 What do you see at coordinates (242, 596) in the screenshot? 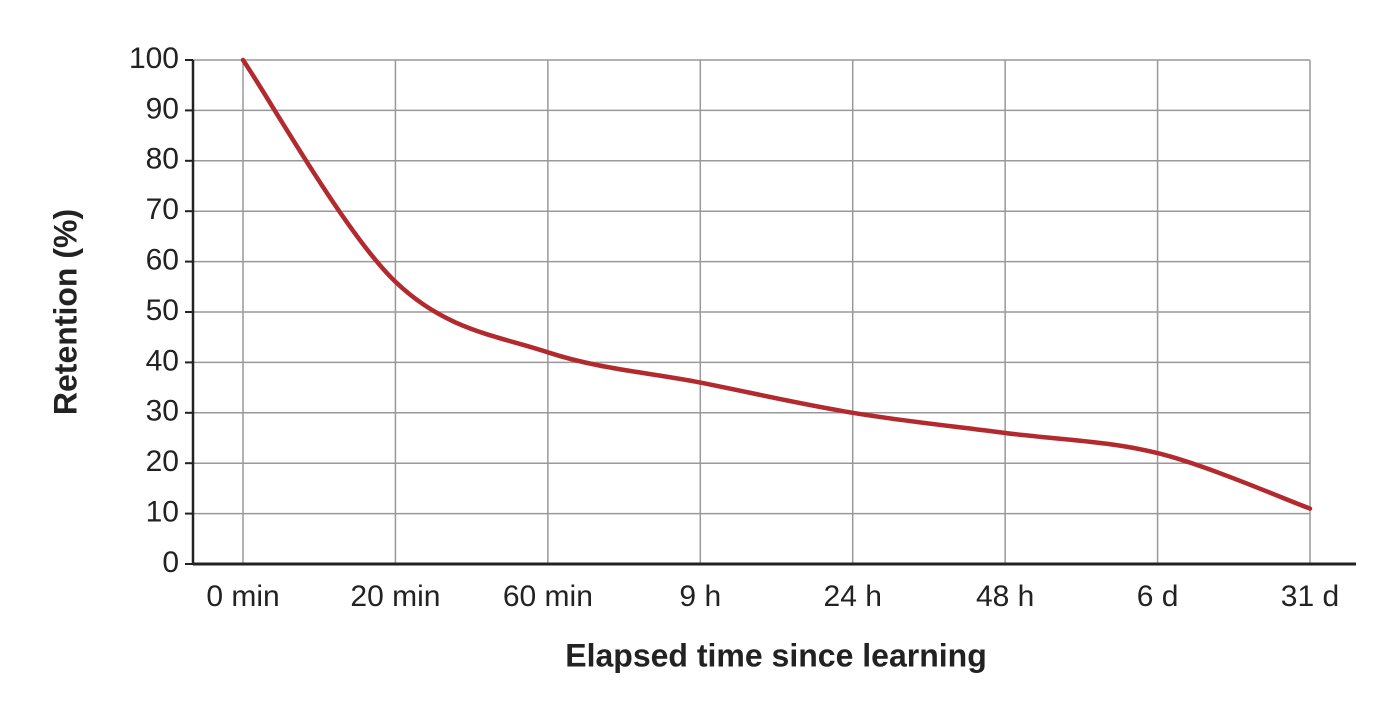
I see `x-tick-label: 0 min` at bounding box center [242, 596].